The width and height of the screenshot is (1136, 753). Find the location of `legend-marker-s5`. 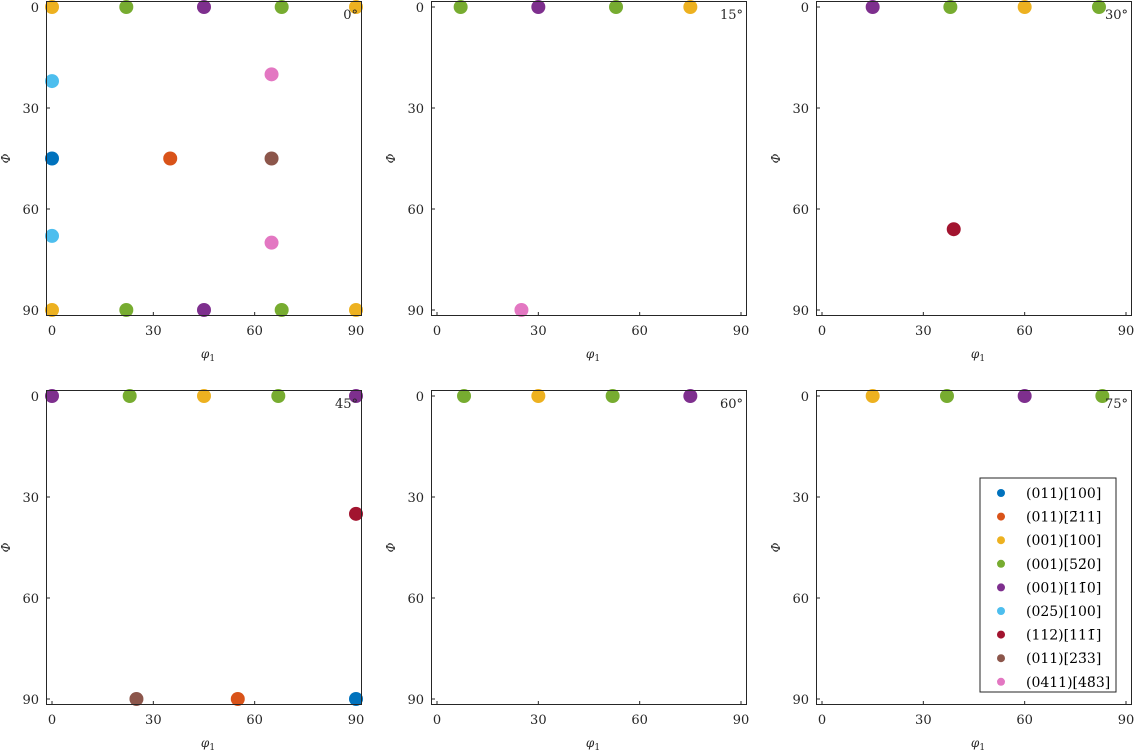

legend-marker-s5 is located at coordinates (1001, 587).